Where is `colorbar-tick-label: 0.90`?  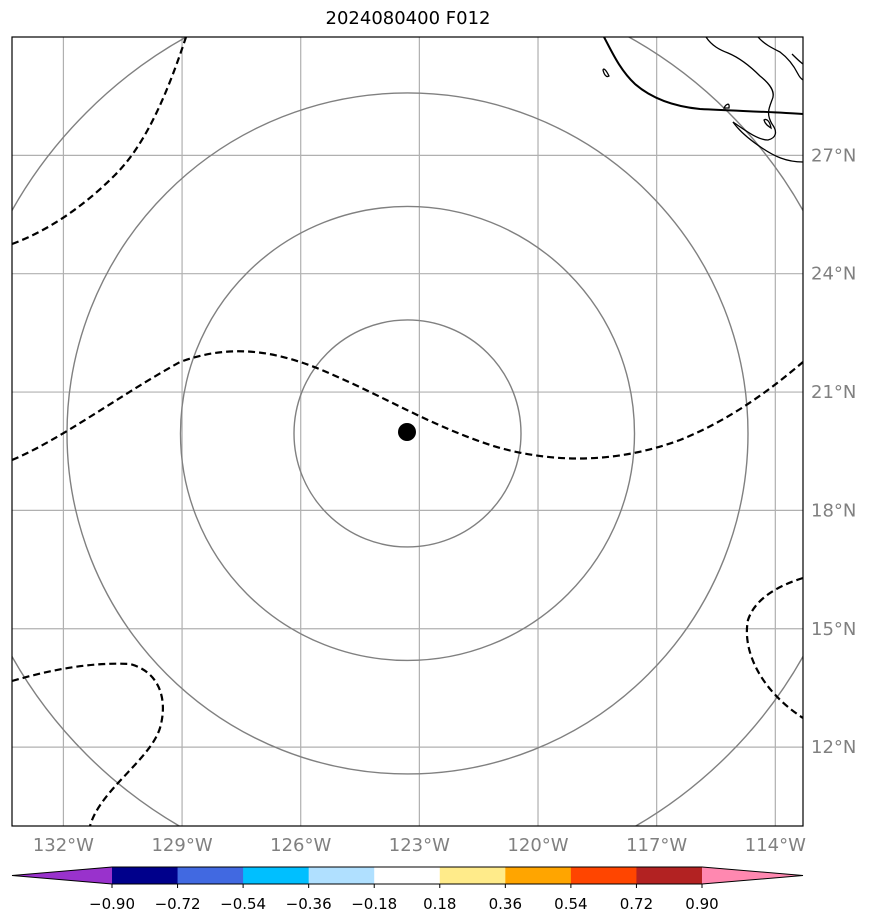 colorbar-tick-label: 0.90 is located at coordinates (701, 904).